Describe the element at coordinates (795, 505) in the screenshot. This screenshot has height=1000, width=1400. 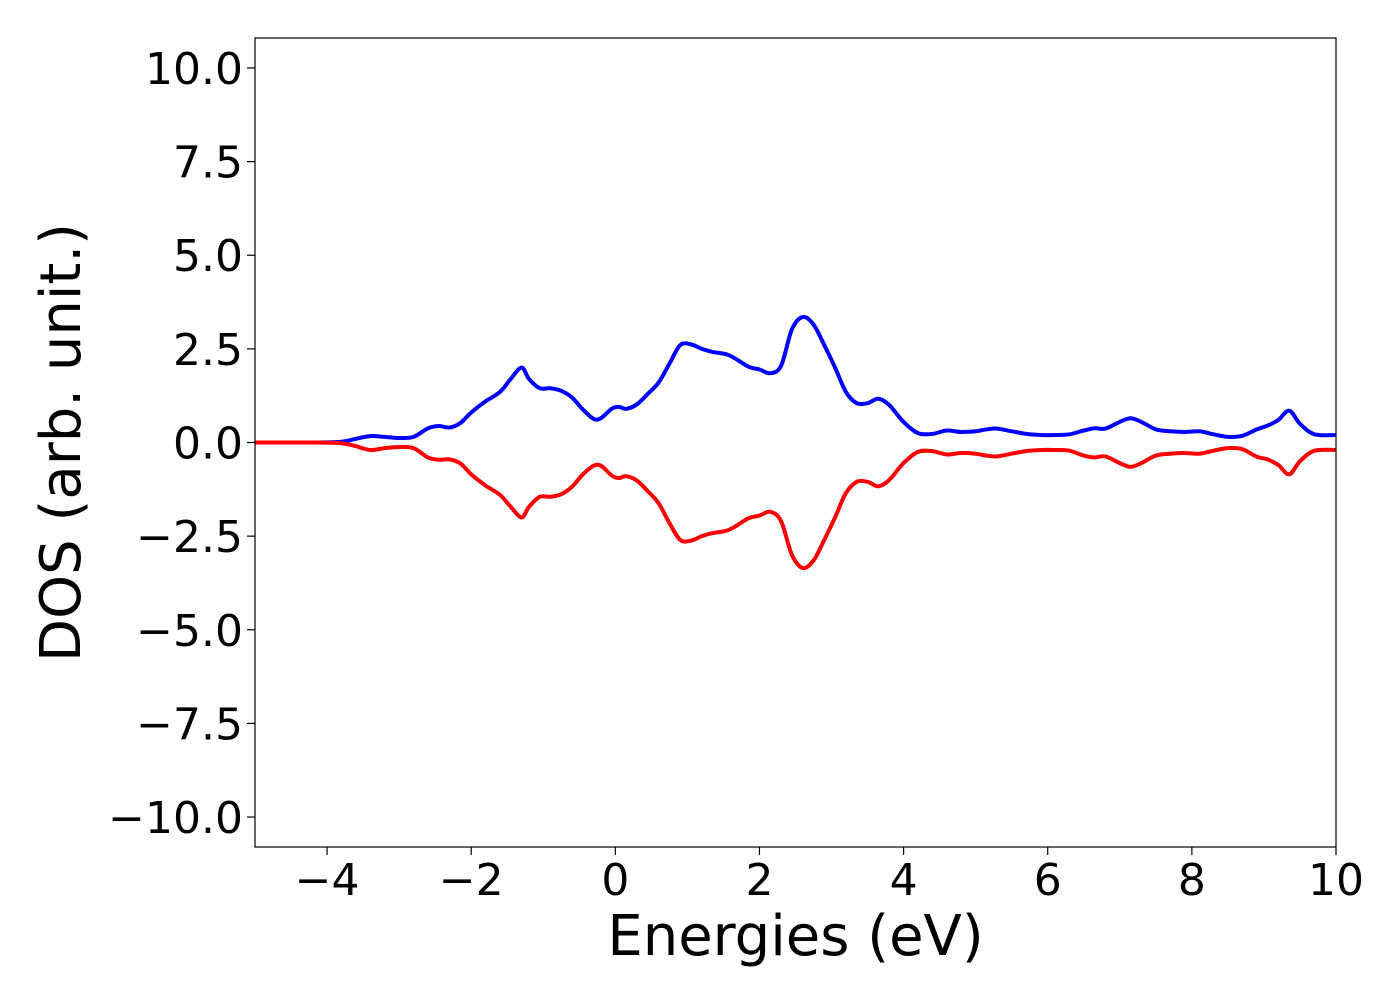
I see `dos-curve-negative` at that location.